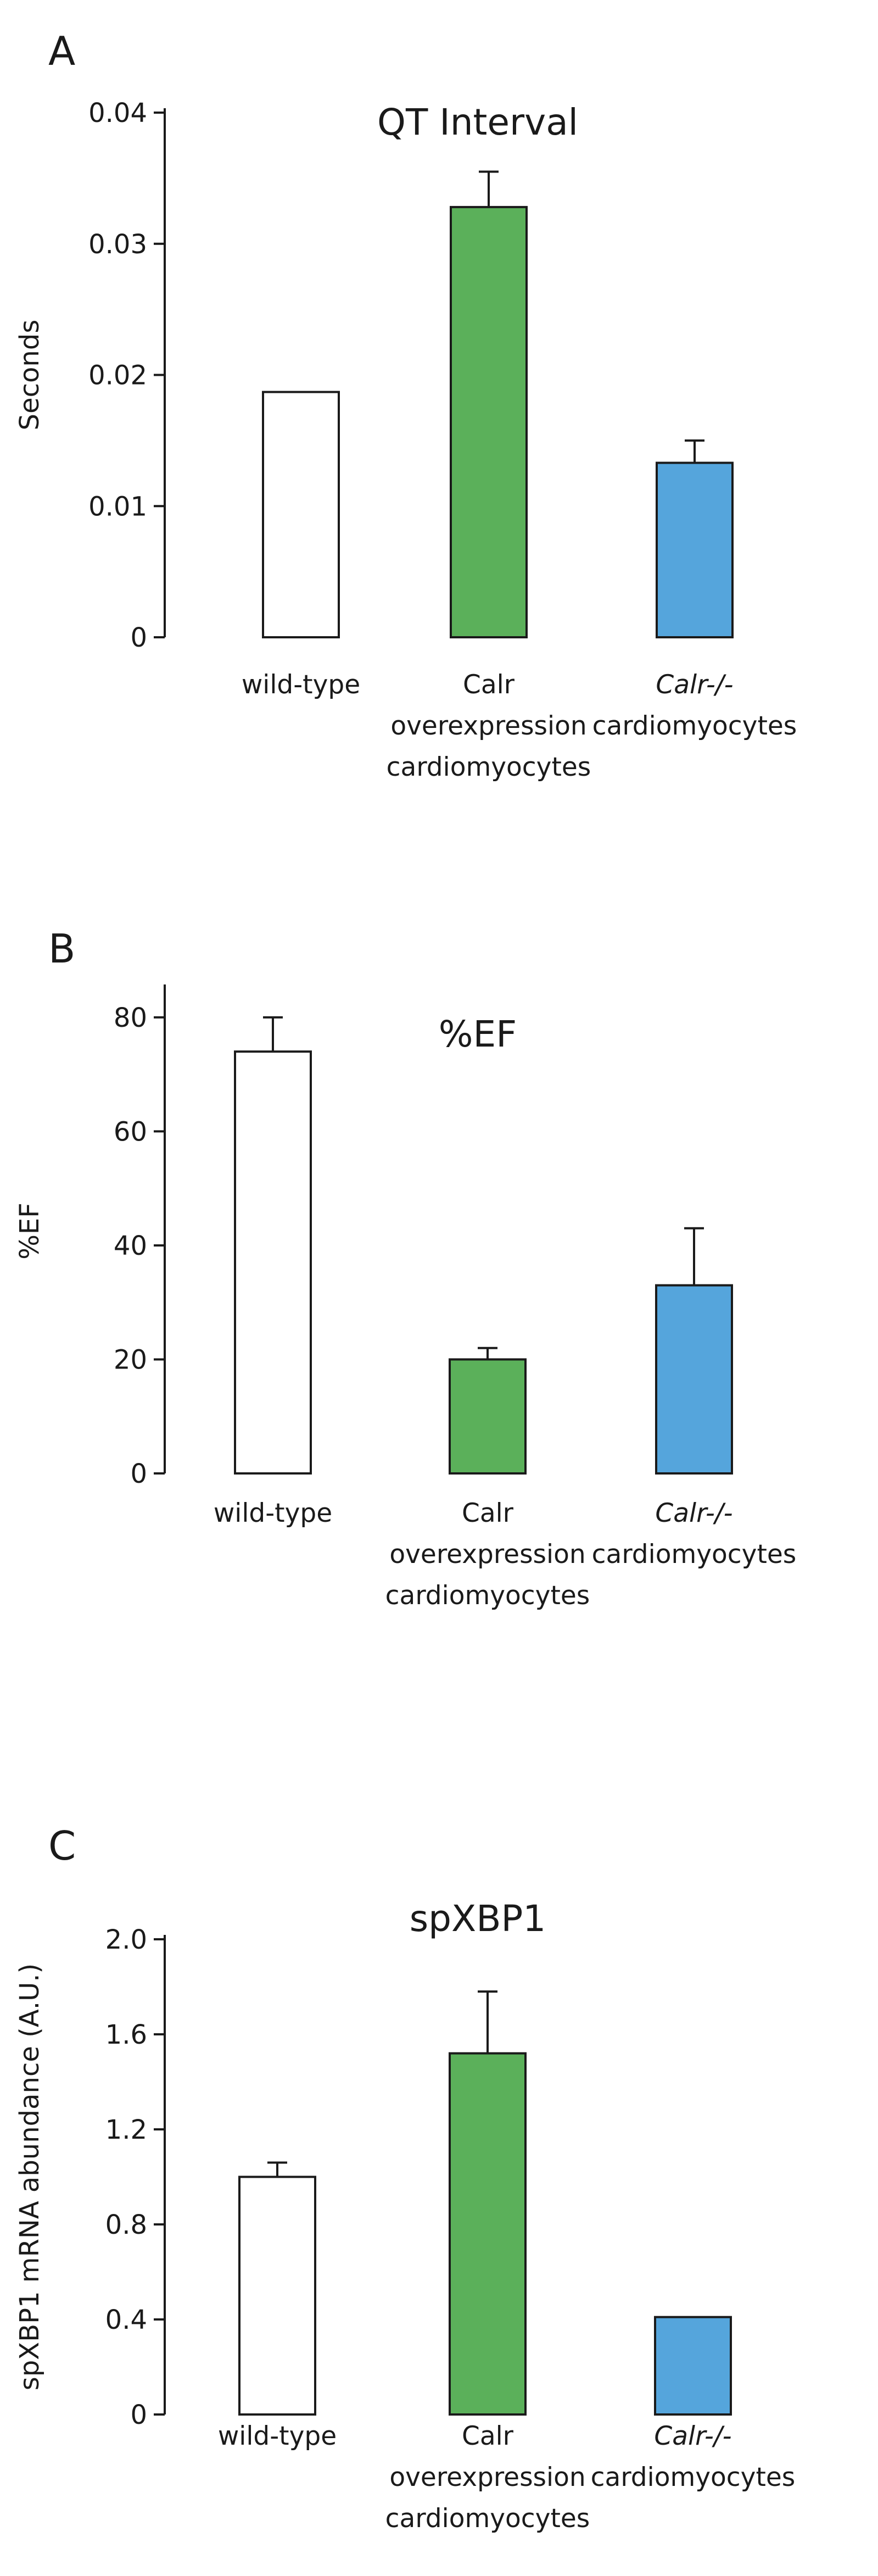 The width and height of the screenshot is (878, 2576). What do you see at coordinates (61, 949) in the screenshot?
I see `panel-letter: B` at bounding box center [61, 949].